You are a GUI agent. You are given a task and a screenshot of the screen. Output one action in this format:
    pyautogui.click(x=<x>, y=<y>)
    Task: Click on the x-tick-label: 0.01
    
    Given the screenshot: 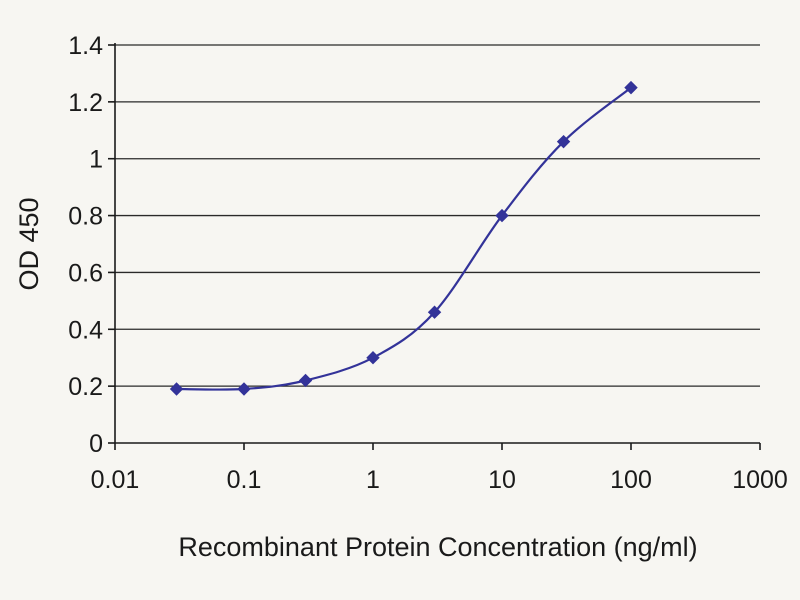 What is the action you would take?
    pyautogui.click(x=115, y=480)
    